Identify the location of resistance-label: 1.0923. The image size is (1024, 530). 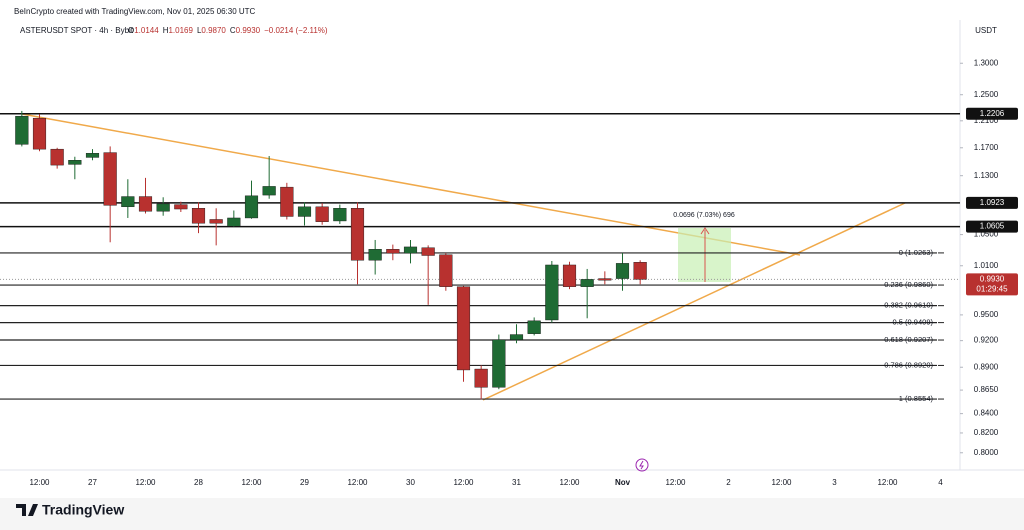
(992, 202).